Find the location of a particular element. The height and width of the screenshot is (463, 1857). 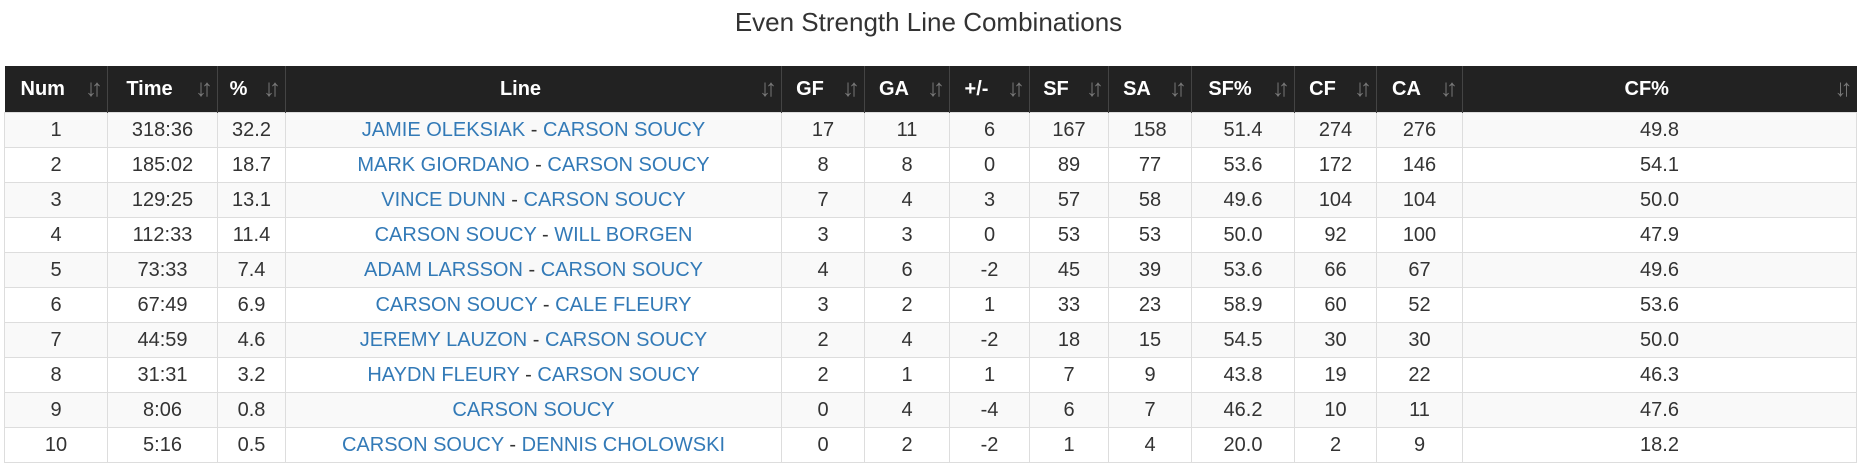

cell-sa: 7 is located at coordinates (1150, 410).